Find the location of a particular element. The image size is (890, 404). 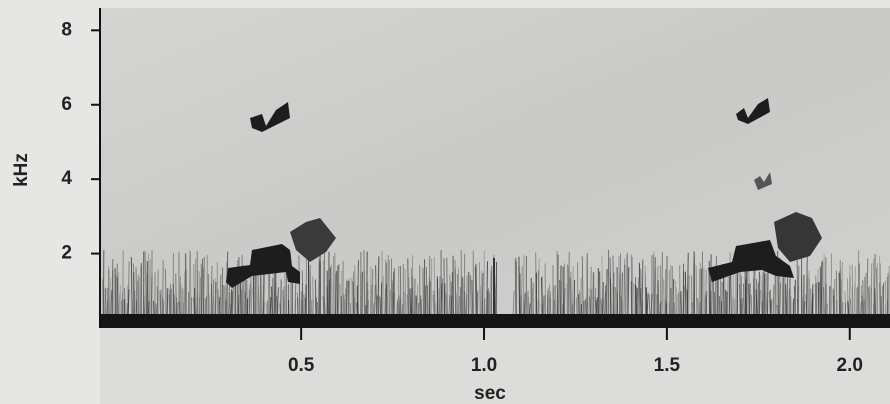

x-tick-label: 0.5 is located at coordinates (301, 365).